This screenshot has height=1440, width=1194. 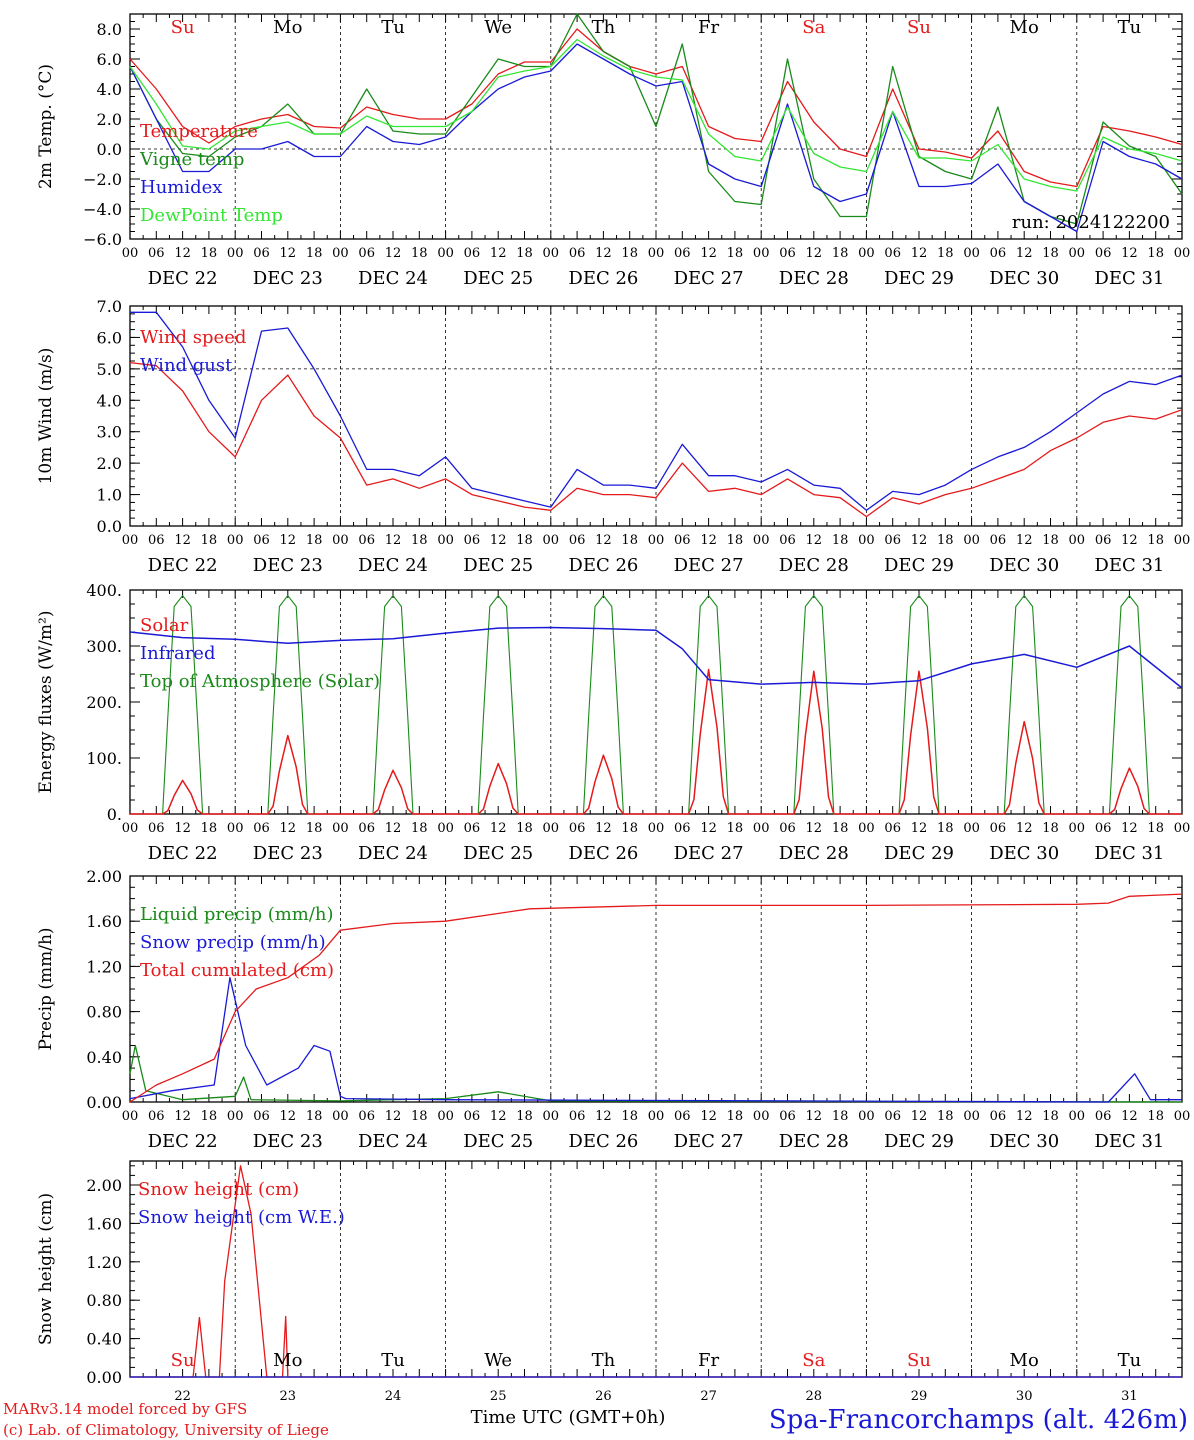 I want to click on plot-frame, so click(x=656, y=702).